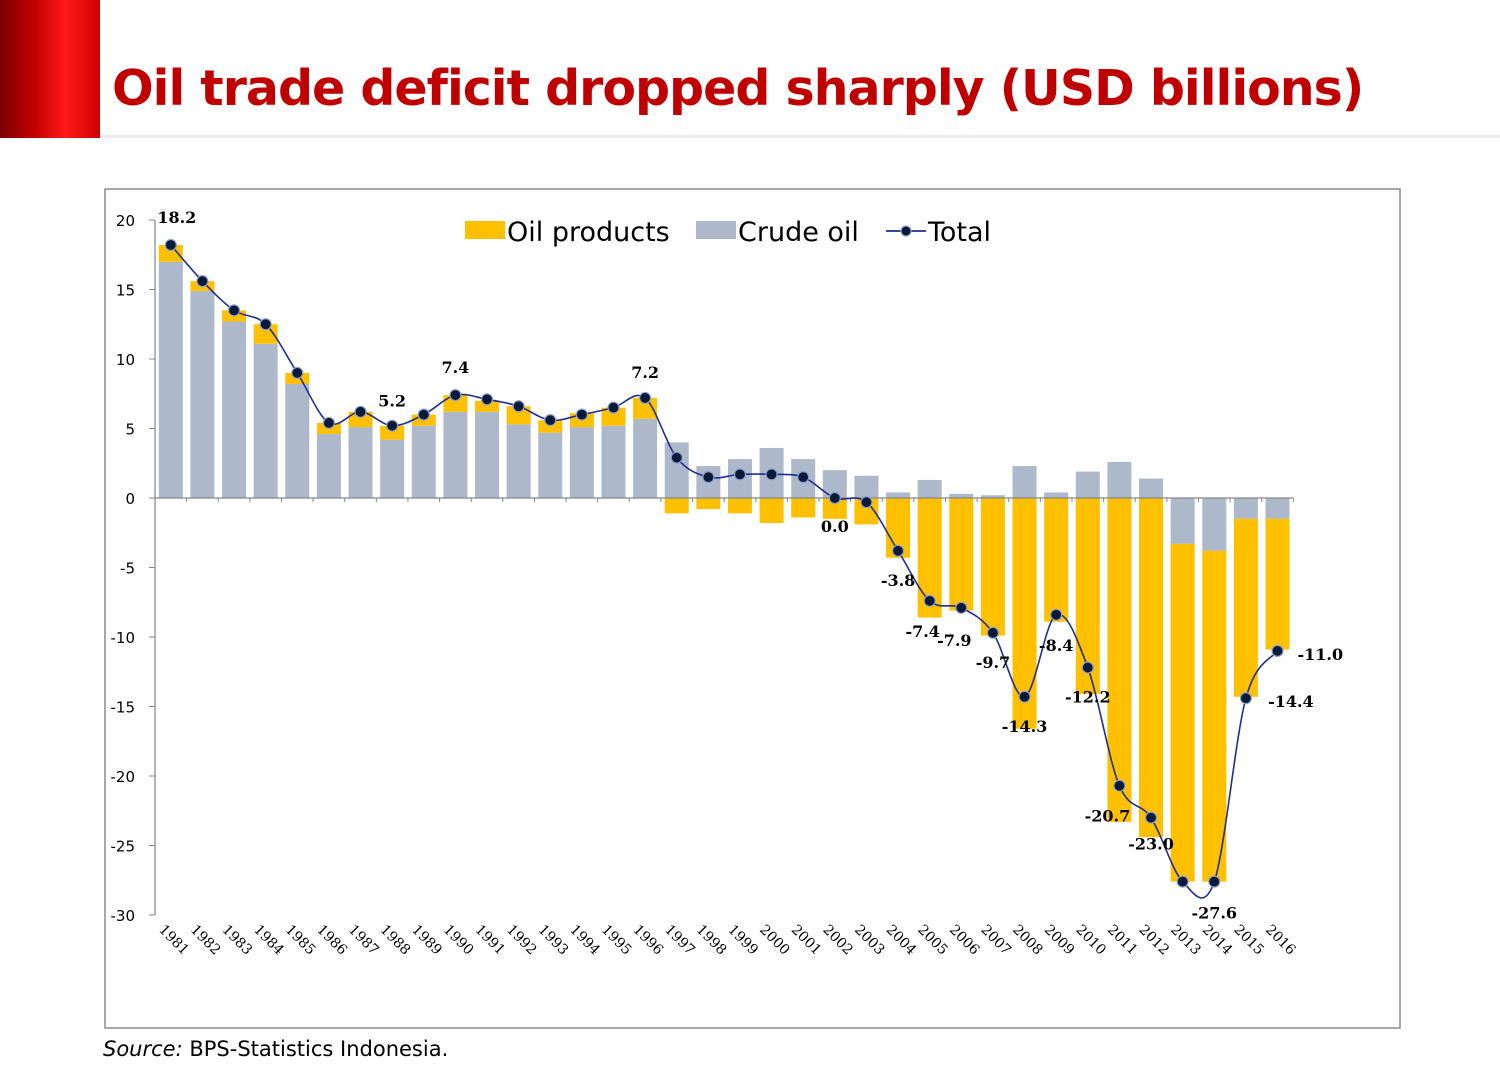 The image size is (1500, 1072). I want to click on data-label: -23.0, so click(1151, 844).